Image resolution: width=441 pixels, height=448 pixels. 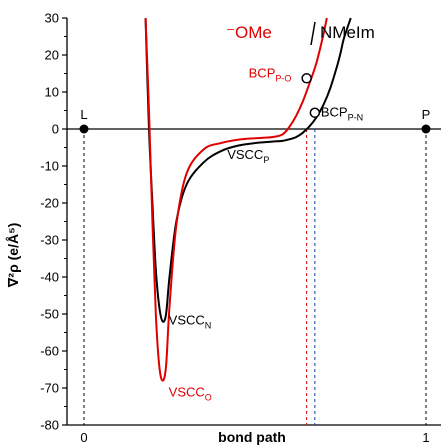 What do you see at coordinates (300, 33) in the screenshot?
I see `legend: ⁻OMe NMeIm` at bounding box center [300, 33].